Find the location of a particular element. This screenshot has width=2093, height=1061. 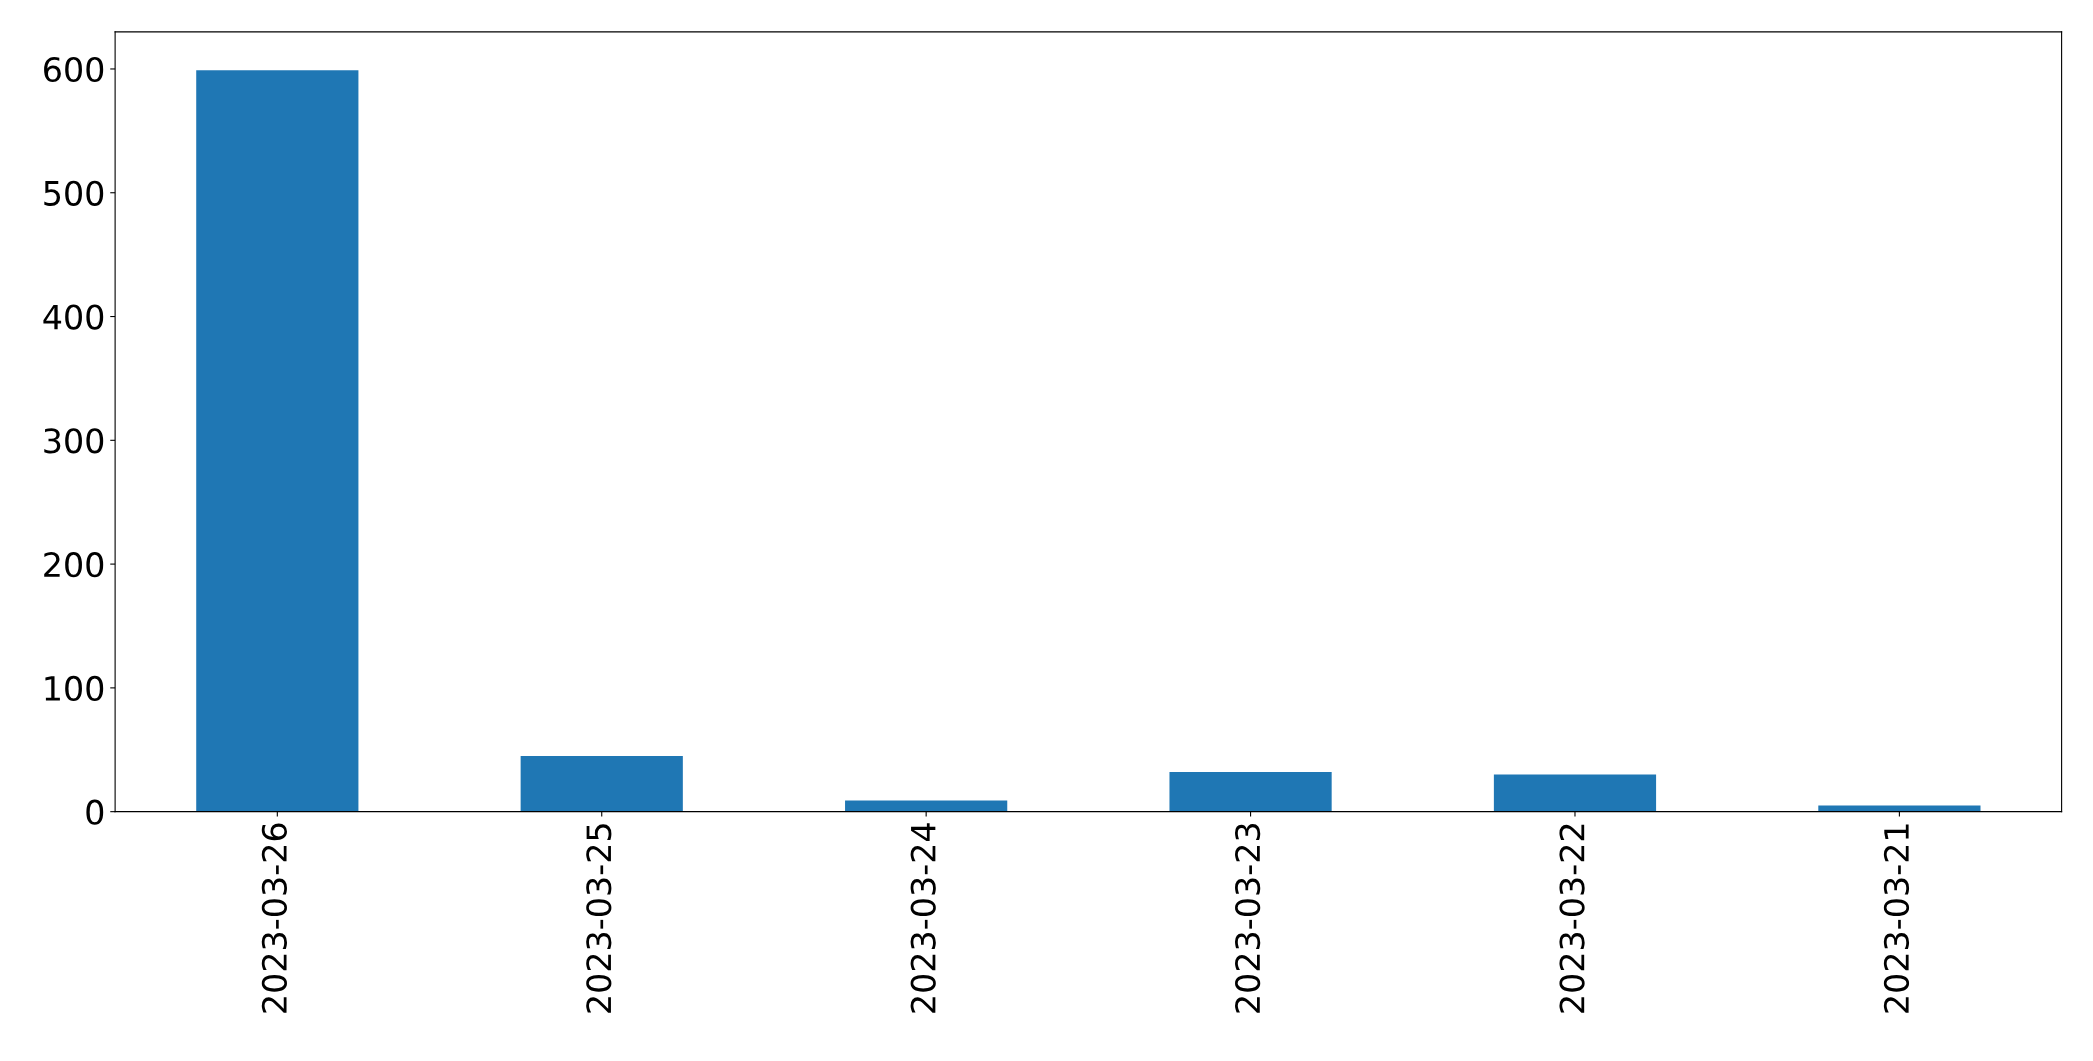

x-tick-label: 2023-03-26 is located at coordinates (274, 918).